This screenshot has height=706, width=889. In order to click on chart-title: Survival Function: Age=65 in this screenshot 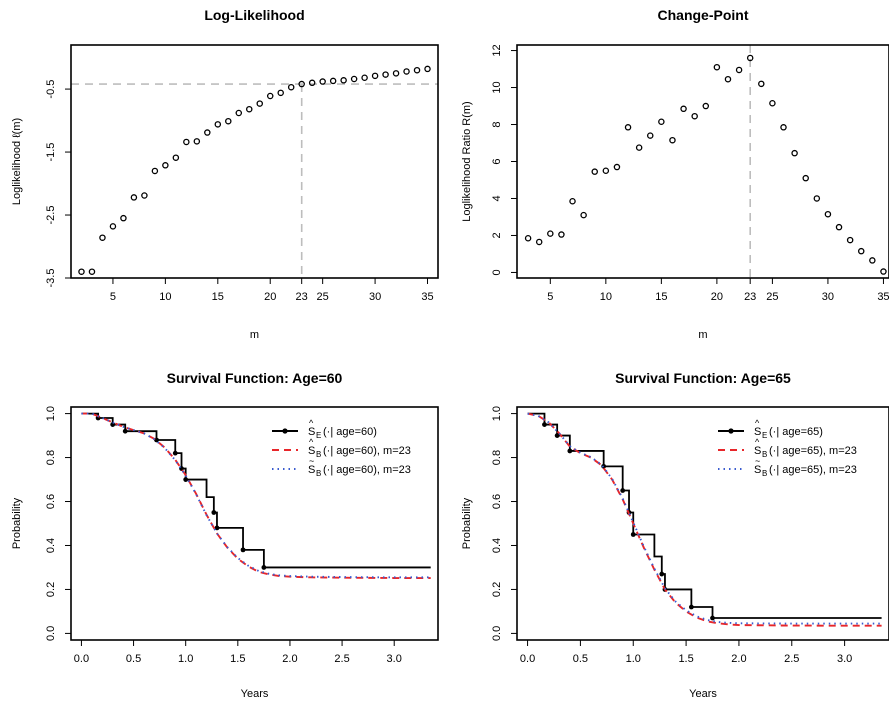, I will do `click(703, 378)`.